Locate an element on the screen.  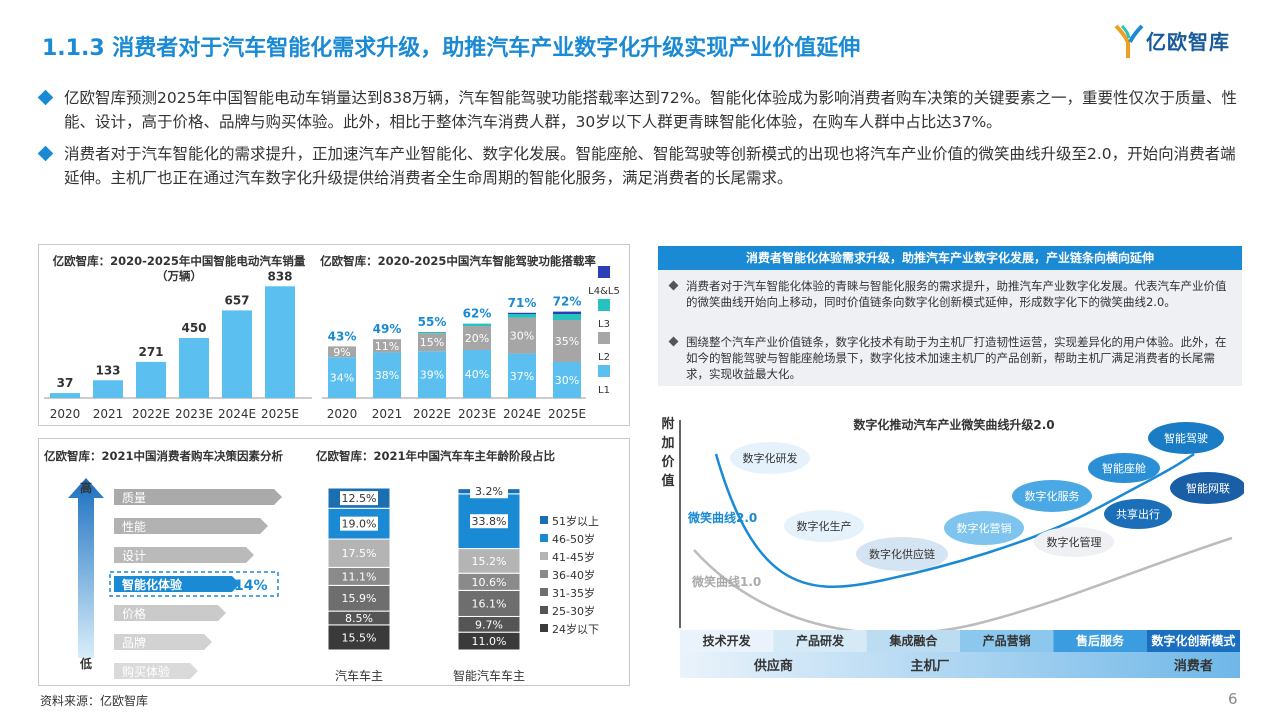
stage-label: 产品研发 is located at coordinates (820, 640).